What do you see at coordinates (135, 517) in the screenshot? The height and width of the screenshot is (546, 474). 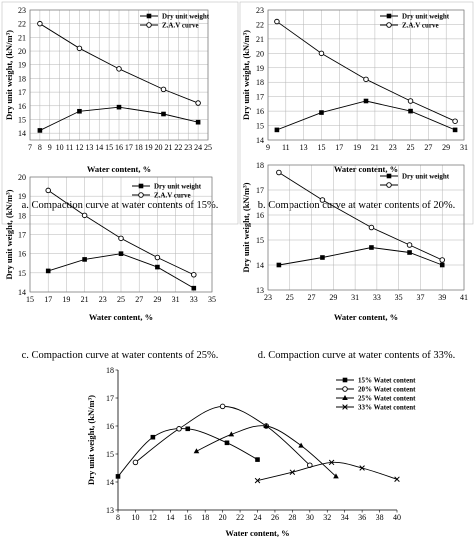 I see `x-tick-label: 10` at bounding box center [135, 517].